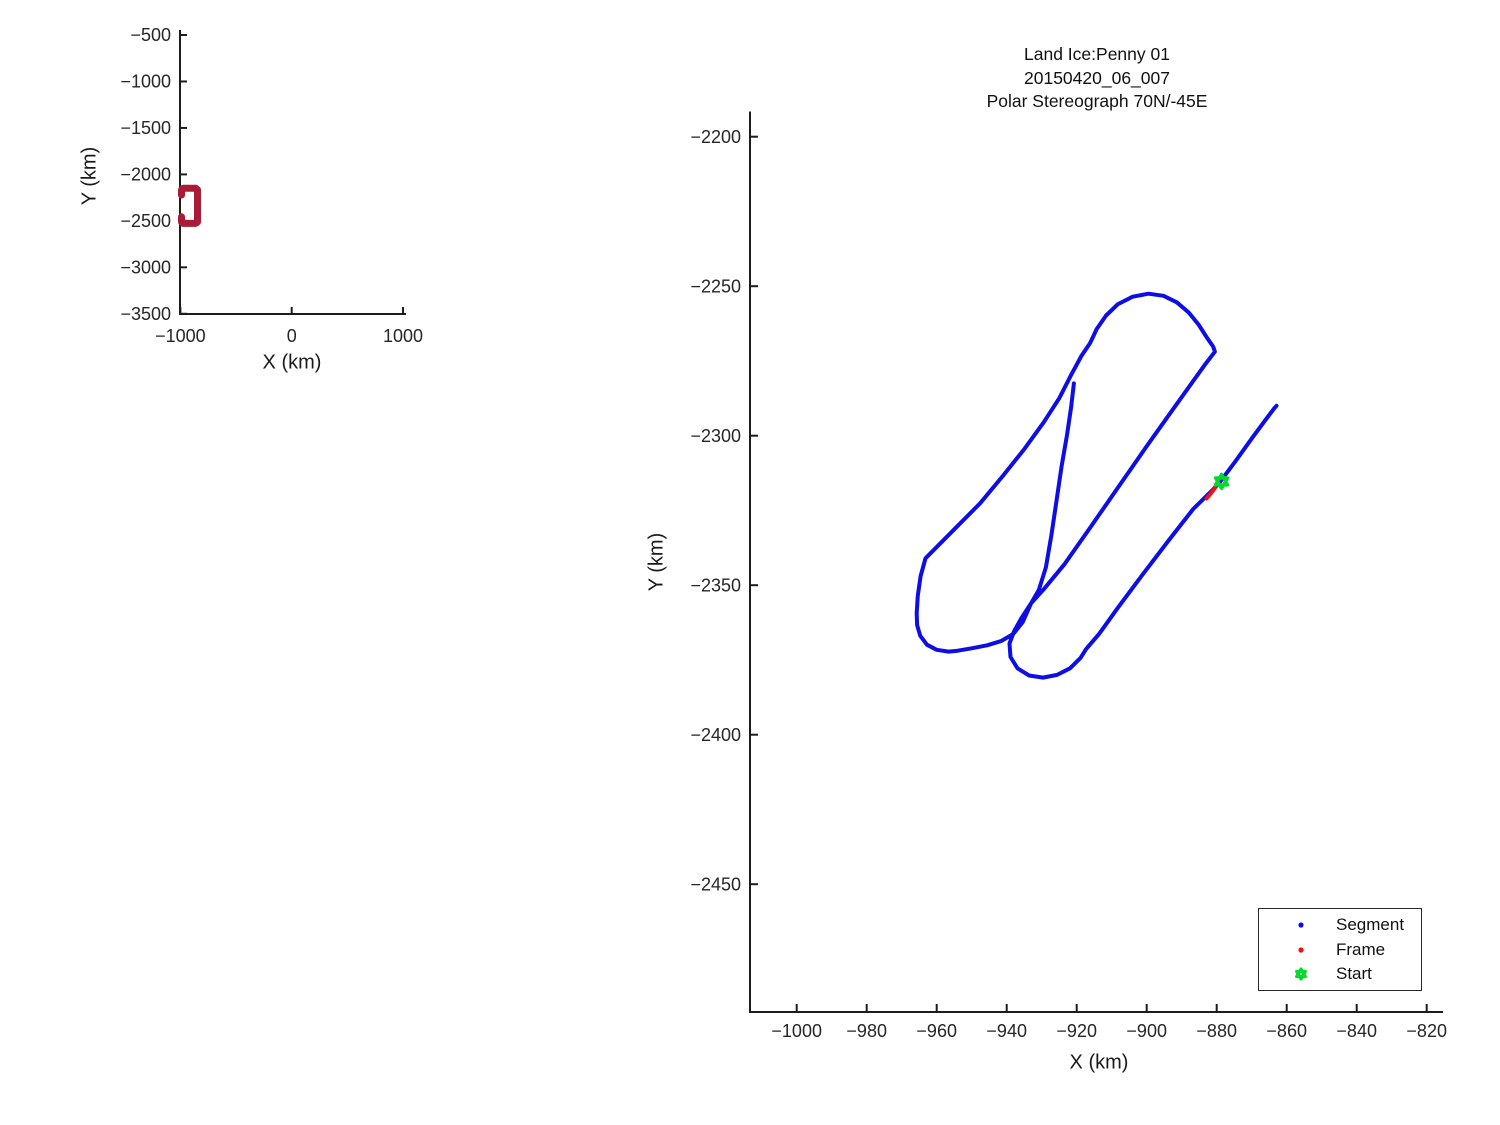 Image resolution: width=1500 pixels, height=1125 pixels. Describe the element at coordinates (656, 562) in the screenshot. I see `main-y-axis-label: Y (km)` at that location.